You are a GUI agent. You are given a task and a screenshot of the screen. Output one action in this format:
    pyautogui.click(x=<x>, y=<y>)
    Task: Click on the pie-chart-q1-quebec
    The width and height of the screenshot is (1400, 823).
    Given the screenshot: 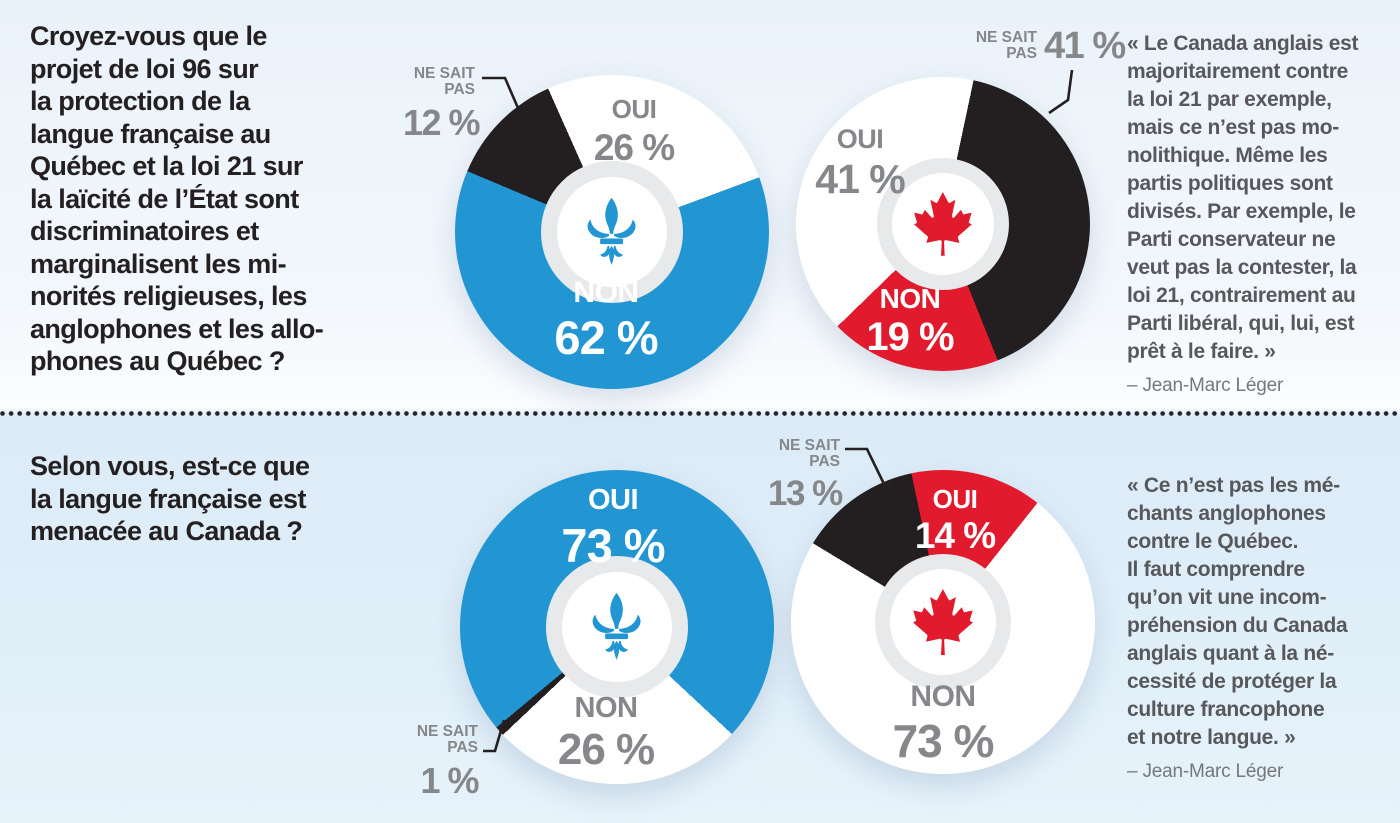 What is the action you would take?
    pyautogui.click(x=612, y=232)
    